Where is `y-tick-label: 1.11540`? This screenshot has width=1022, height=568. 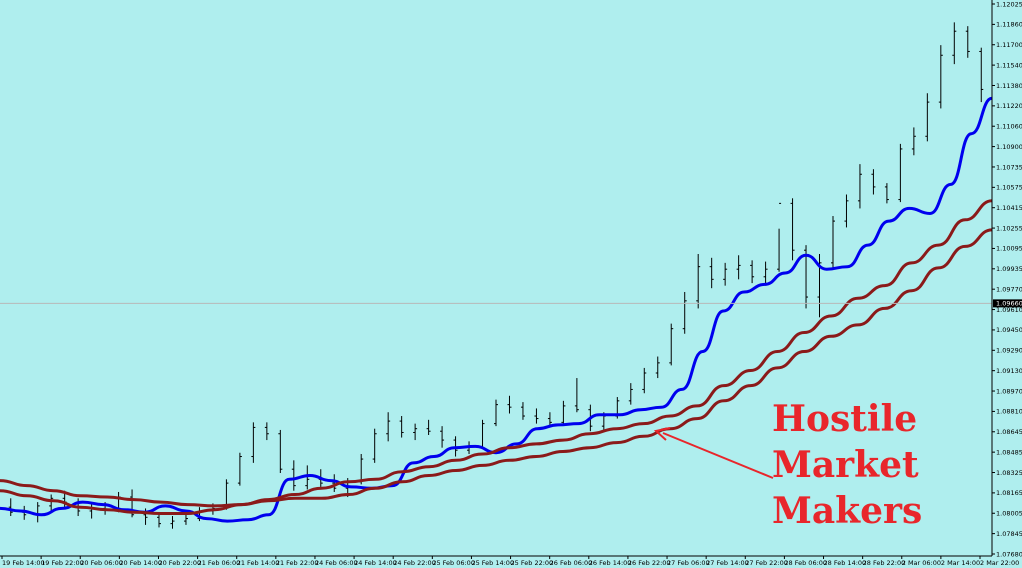
y-tick-label: 1.11540 is located at coordinates (1009, 65).